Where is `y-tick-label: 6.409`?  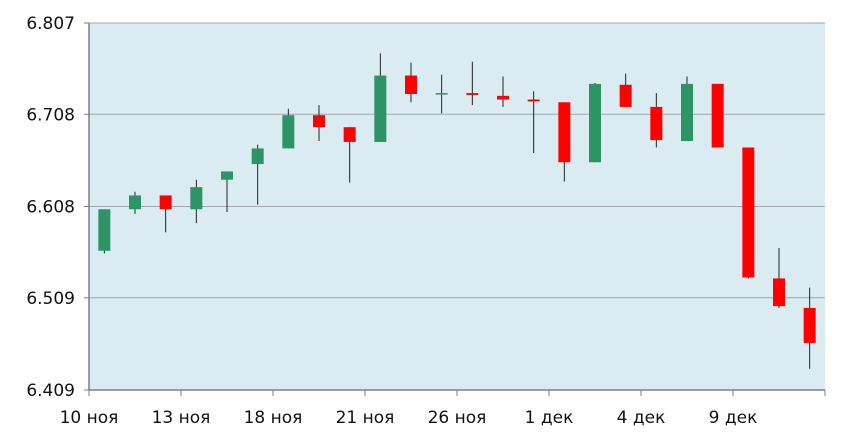
y-tick-label: 6.409 is located at coordinates (50, 391).